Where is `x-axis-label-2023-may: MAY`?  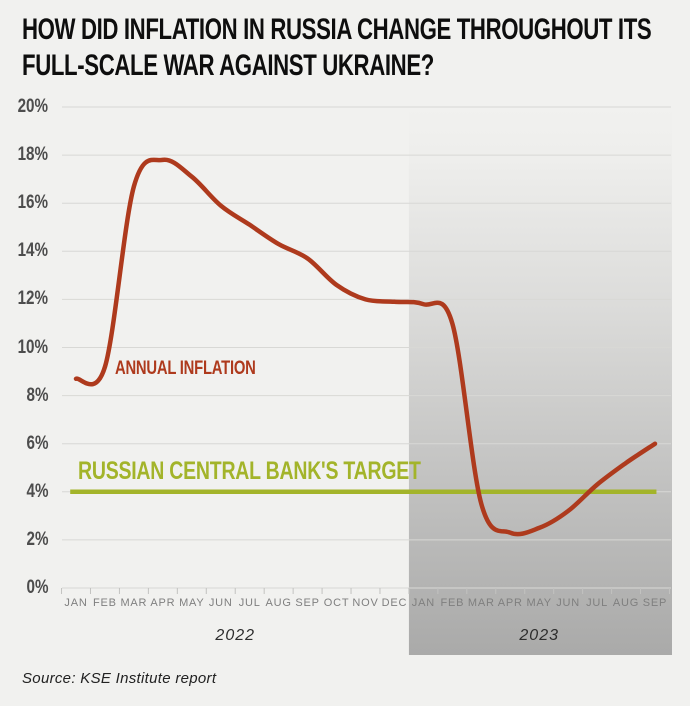 x-axis-label-2023-may: MAY is located at coordinates (539, 603).